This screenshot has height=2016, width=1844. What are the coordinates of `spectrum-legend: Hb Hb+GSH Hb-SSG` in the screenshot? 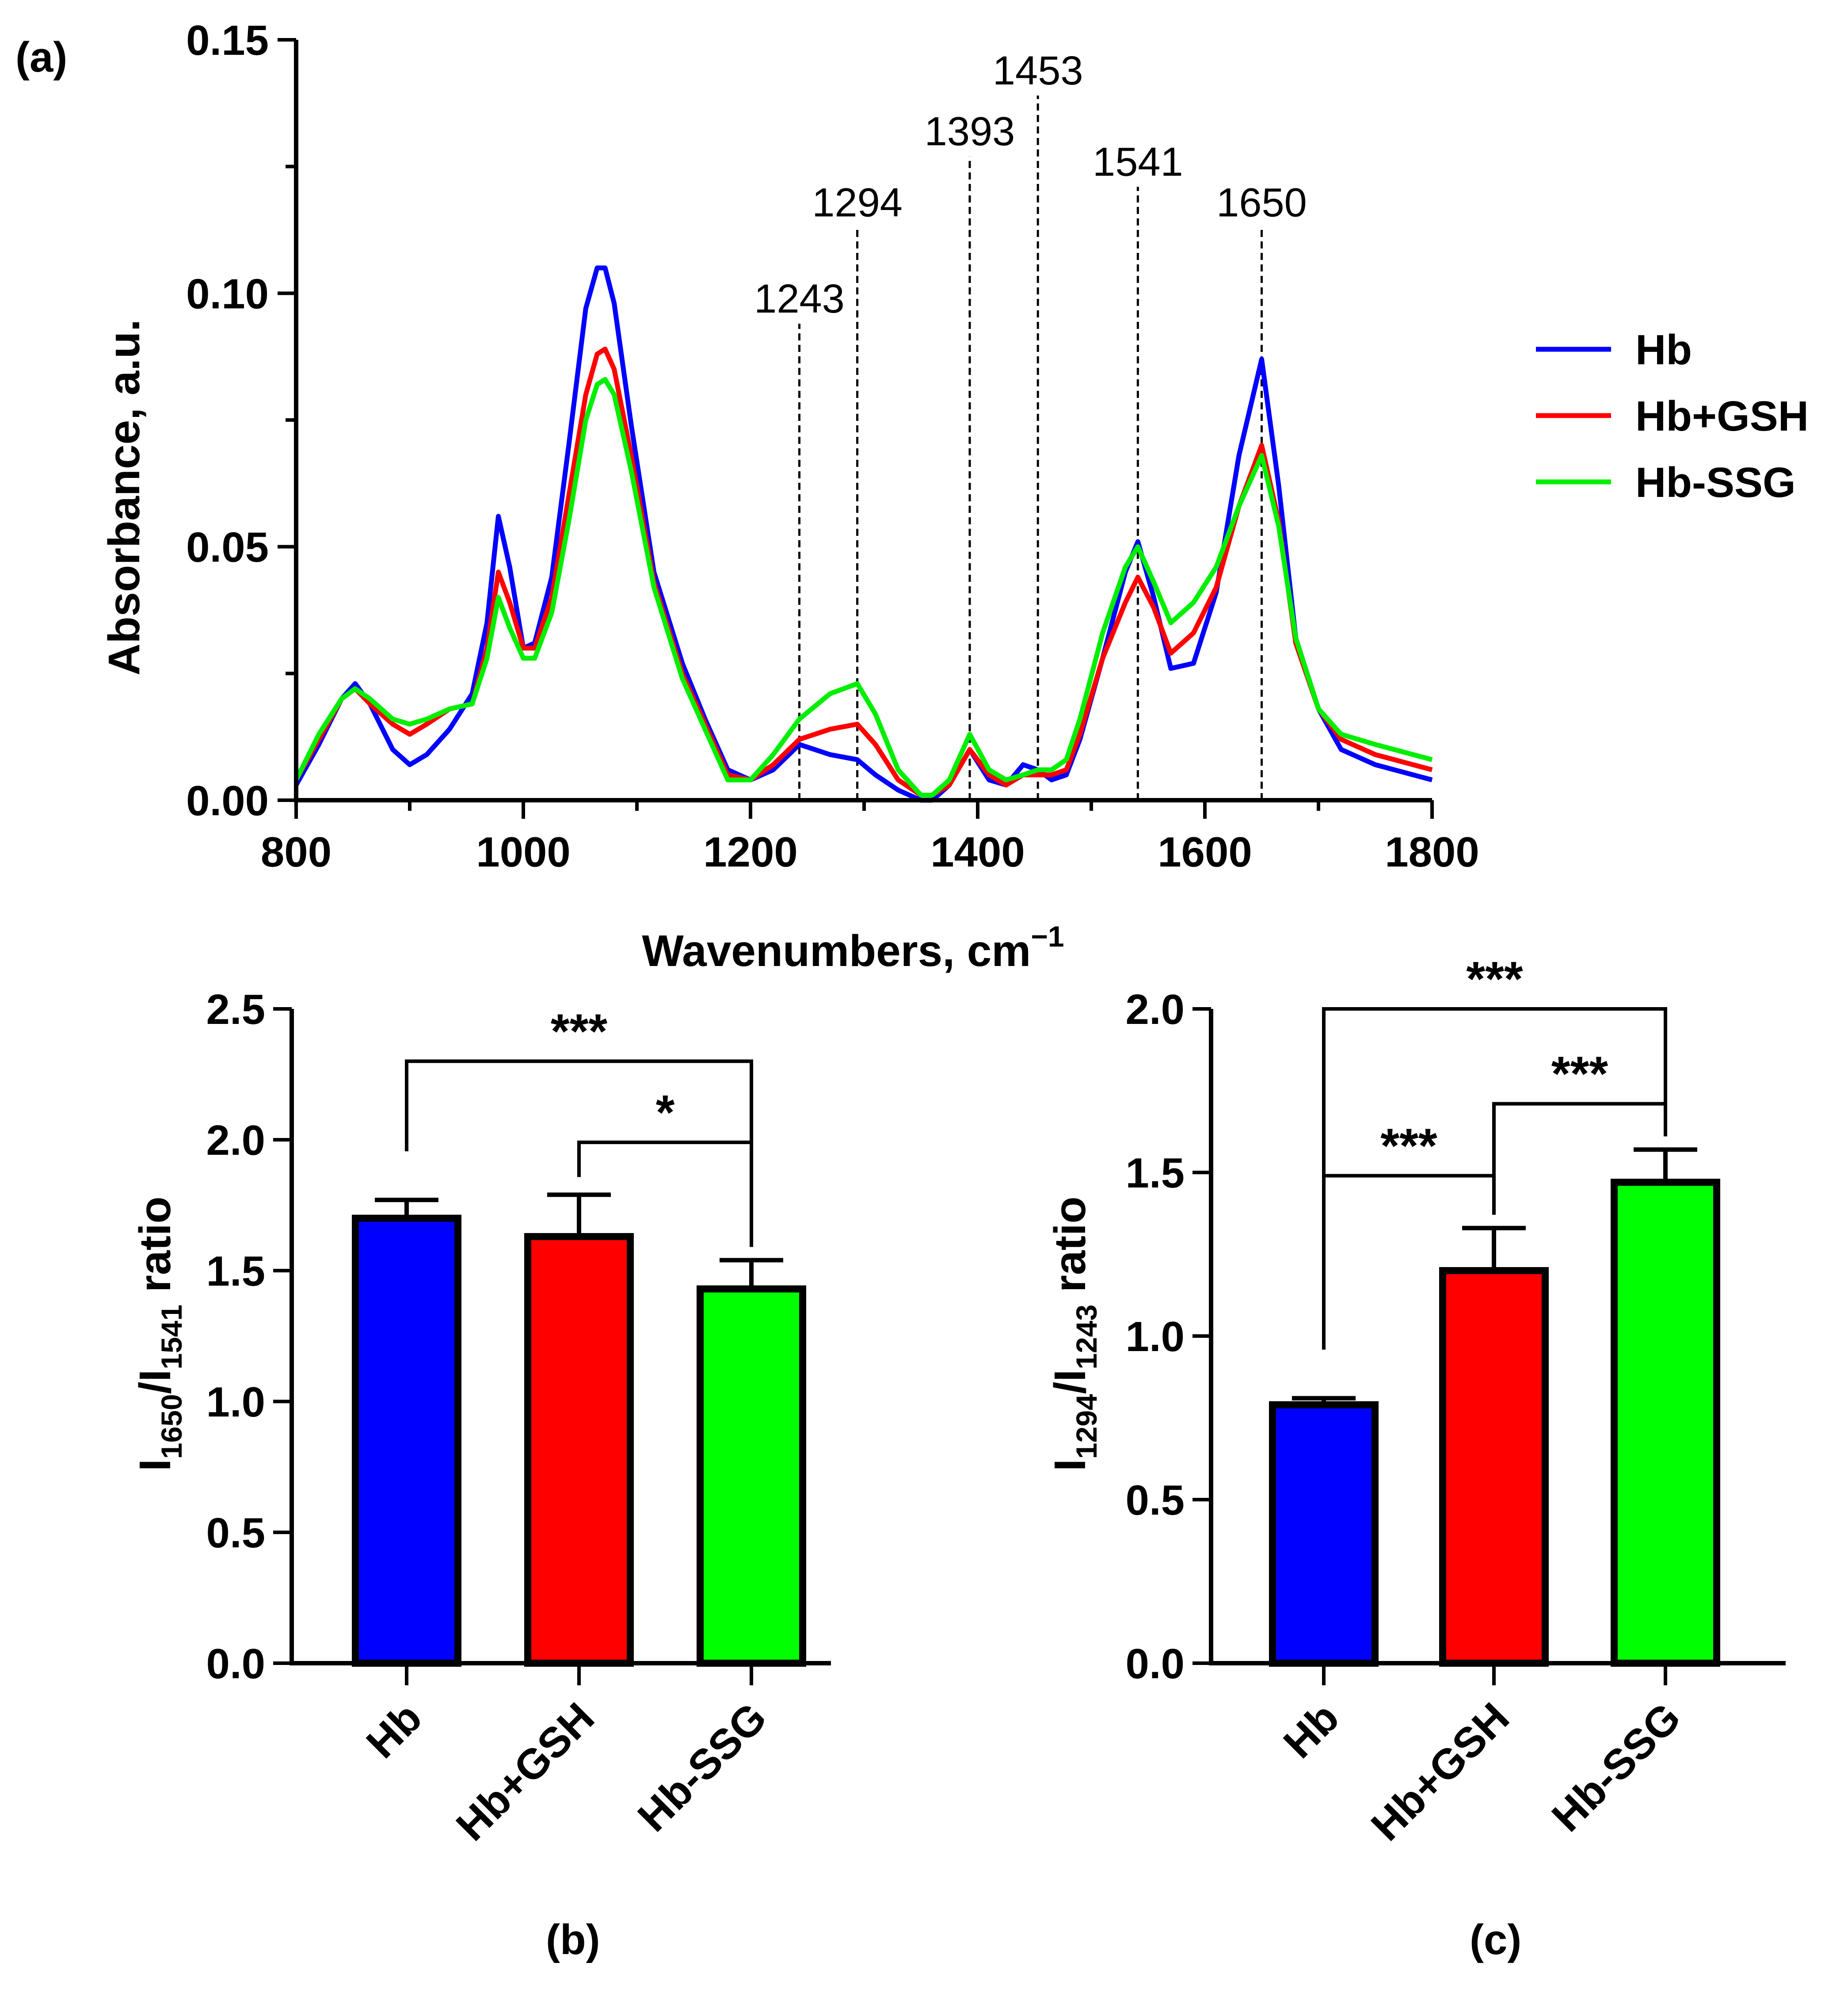 It's located at (1672, 416).